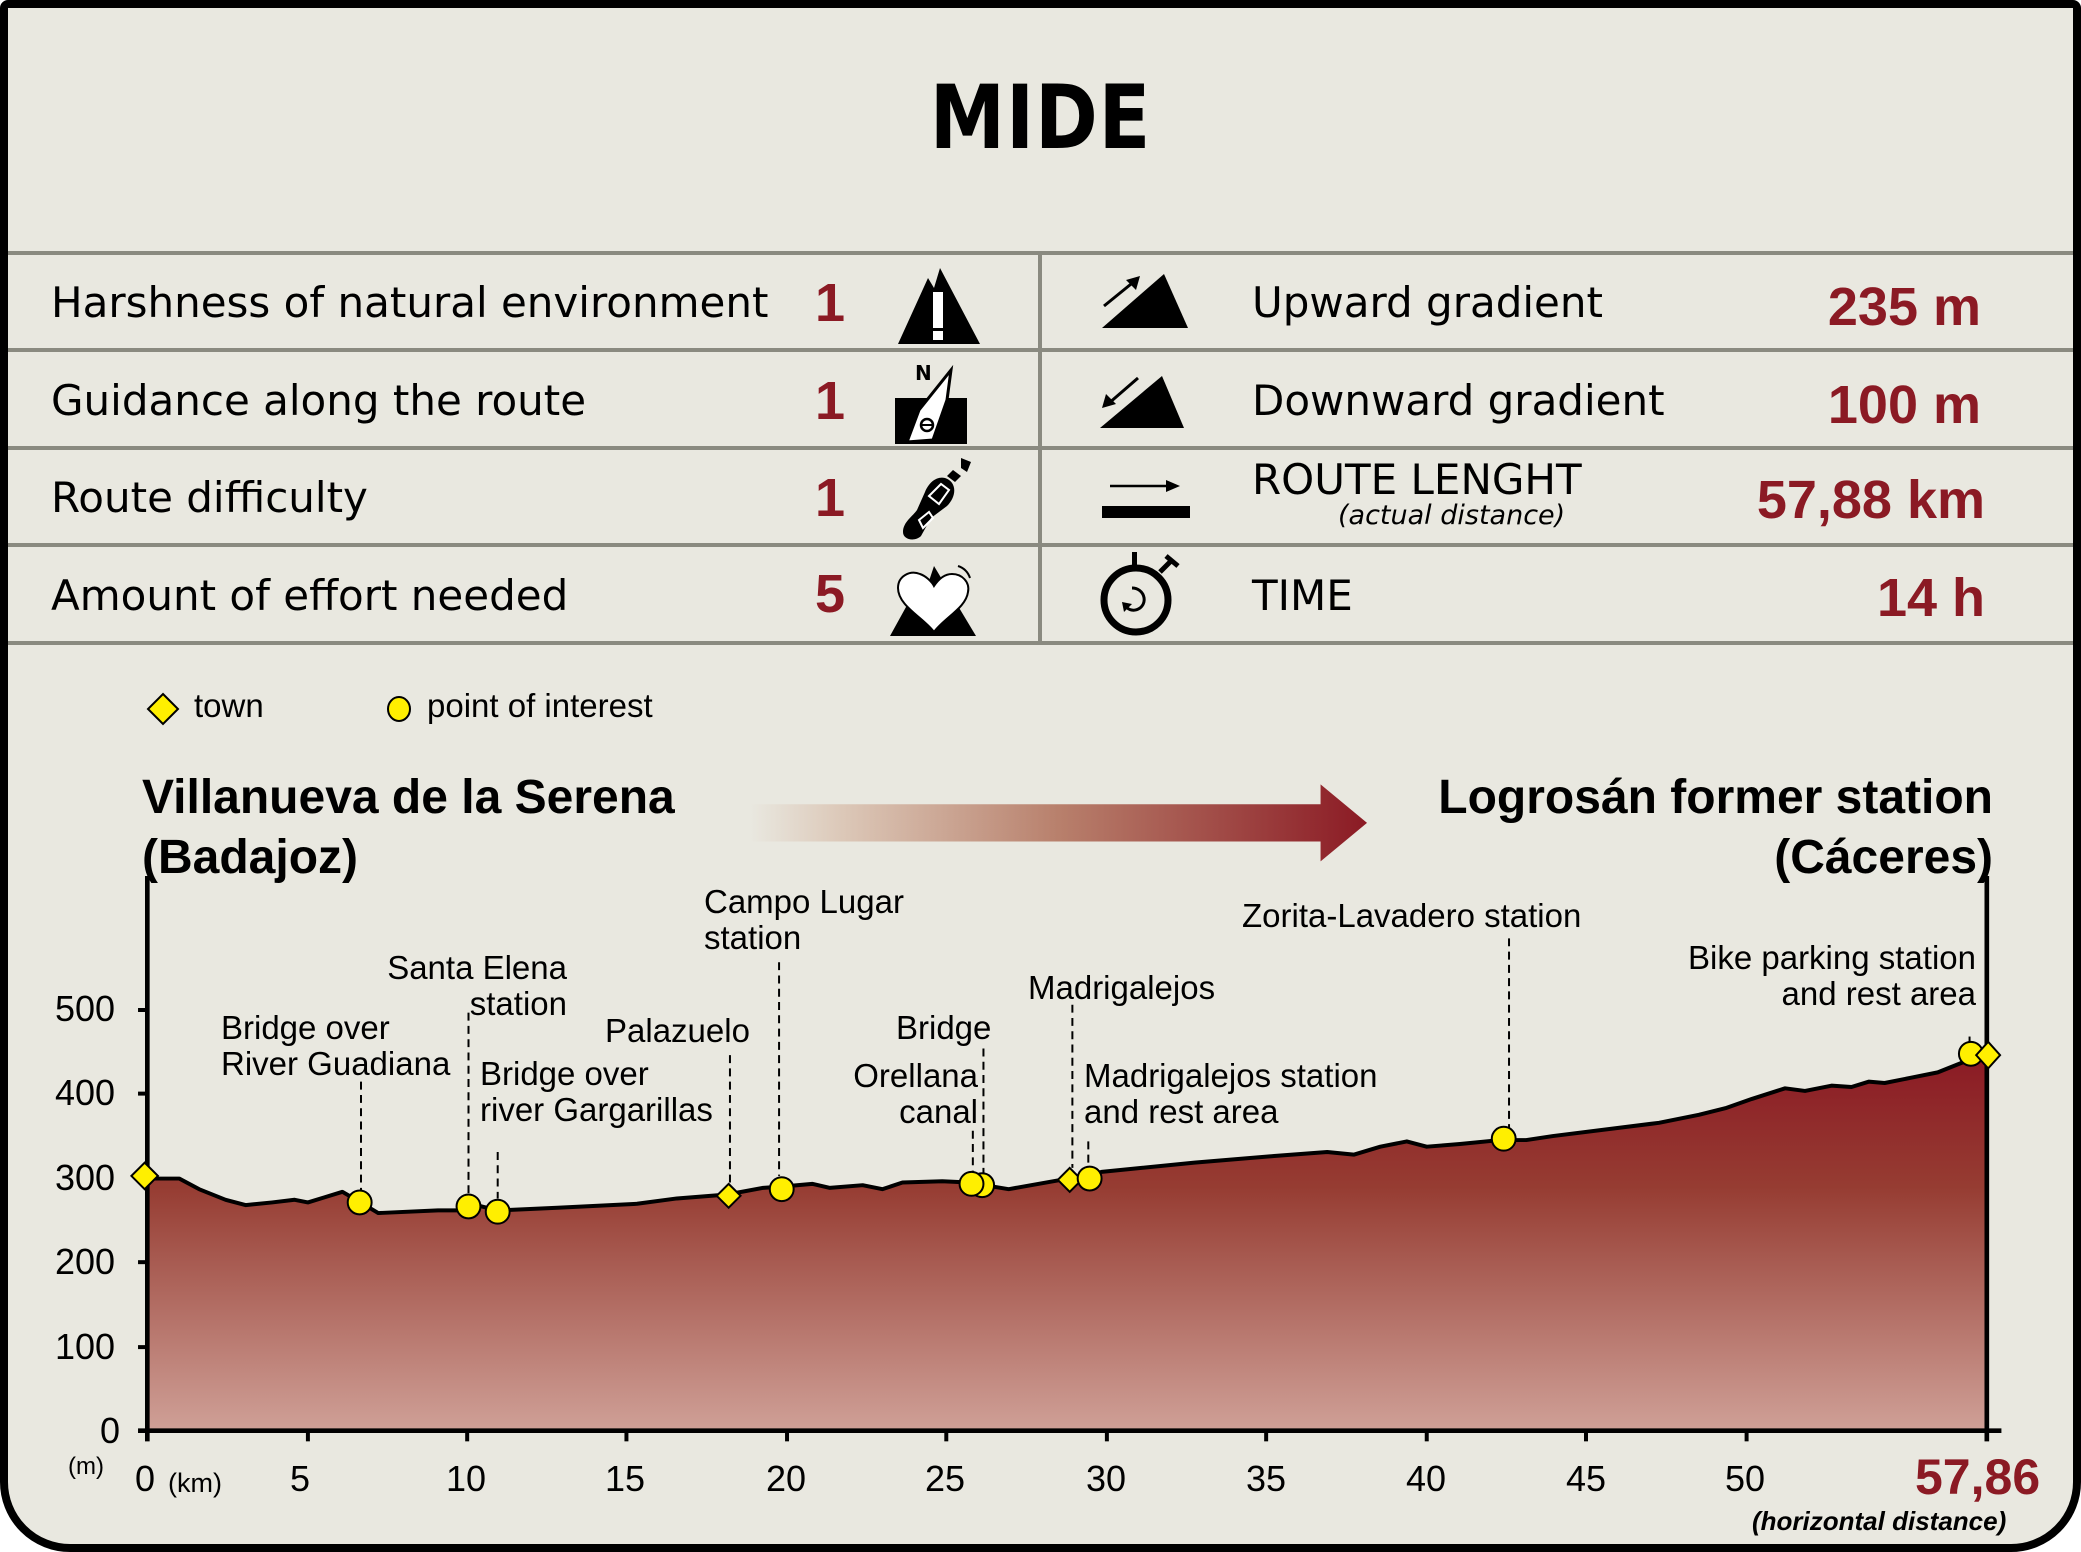 Image resolution: width=2081 pixels, height=1552 pixels. Describe the element at coordinates (85, 1177) in the screenshot. I see `y-tick-300: 300` at that location.